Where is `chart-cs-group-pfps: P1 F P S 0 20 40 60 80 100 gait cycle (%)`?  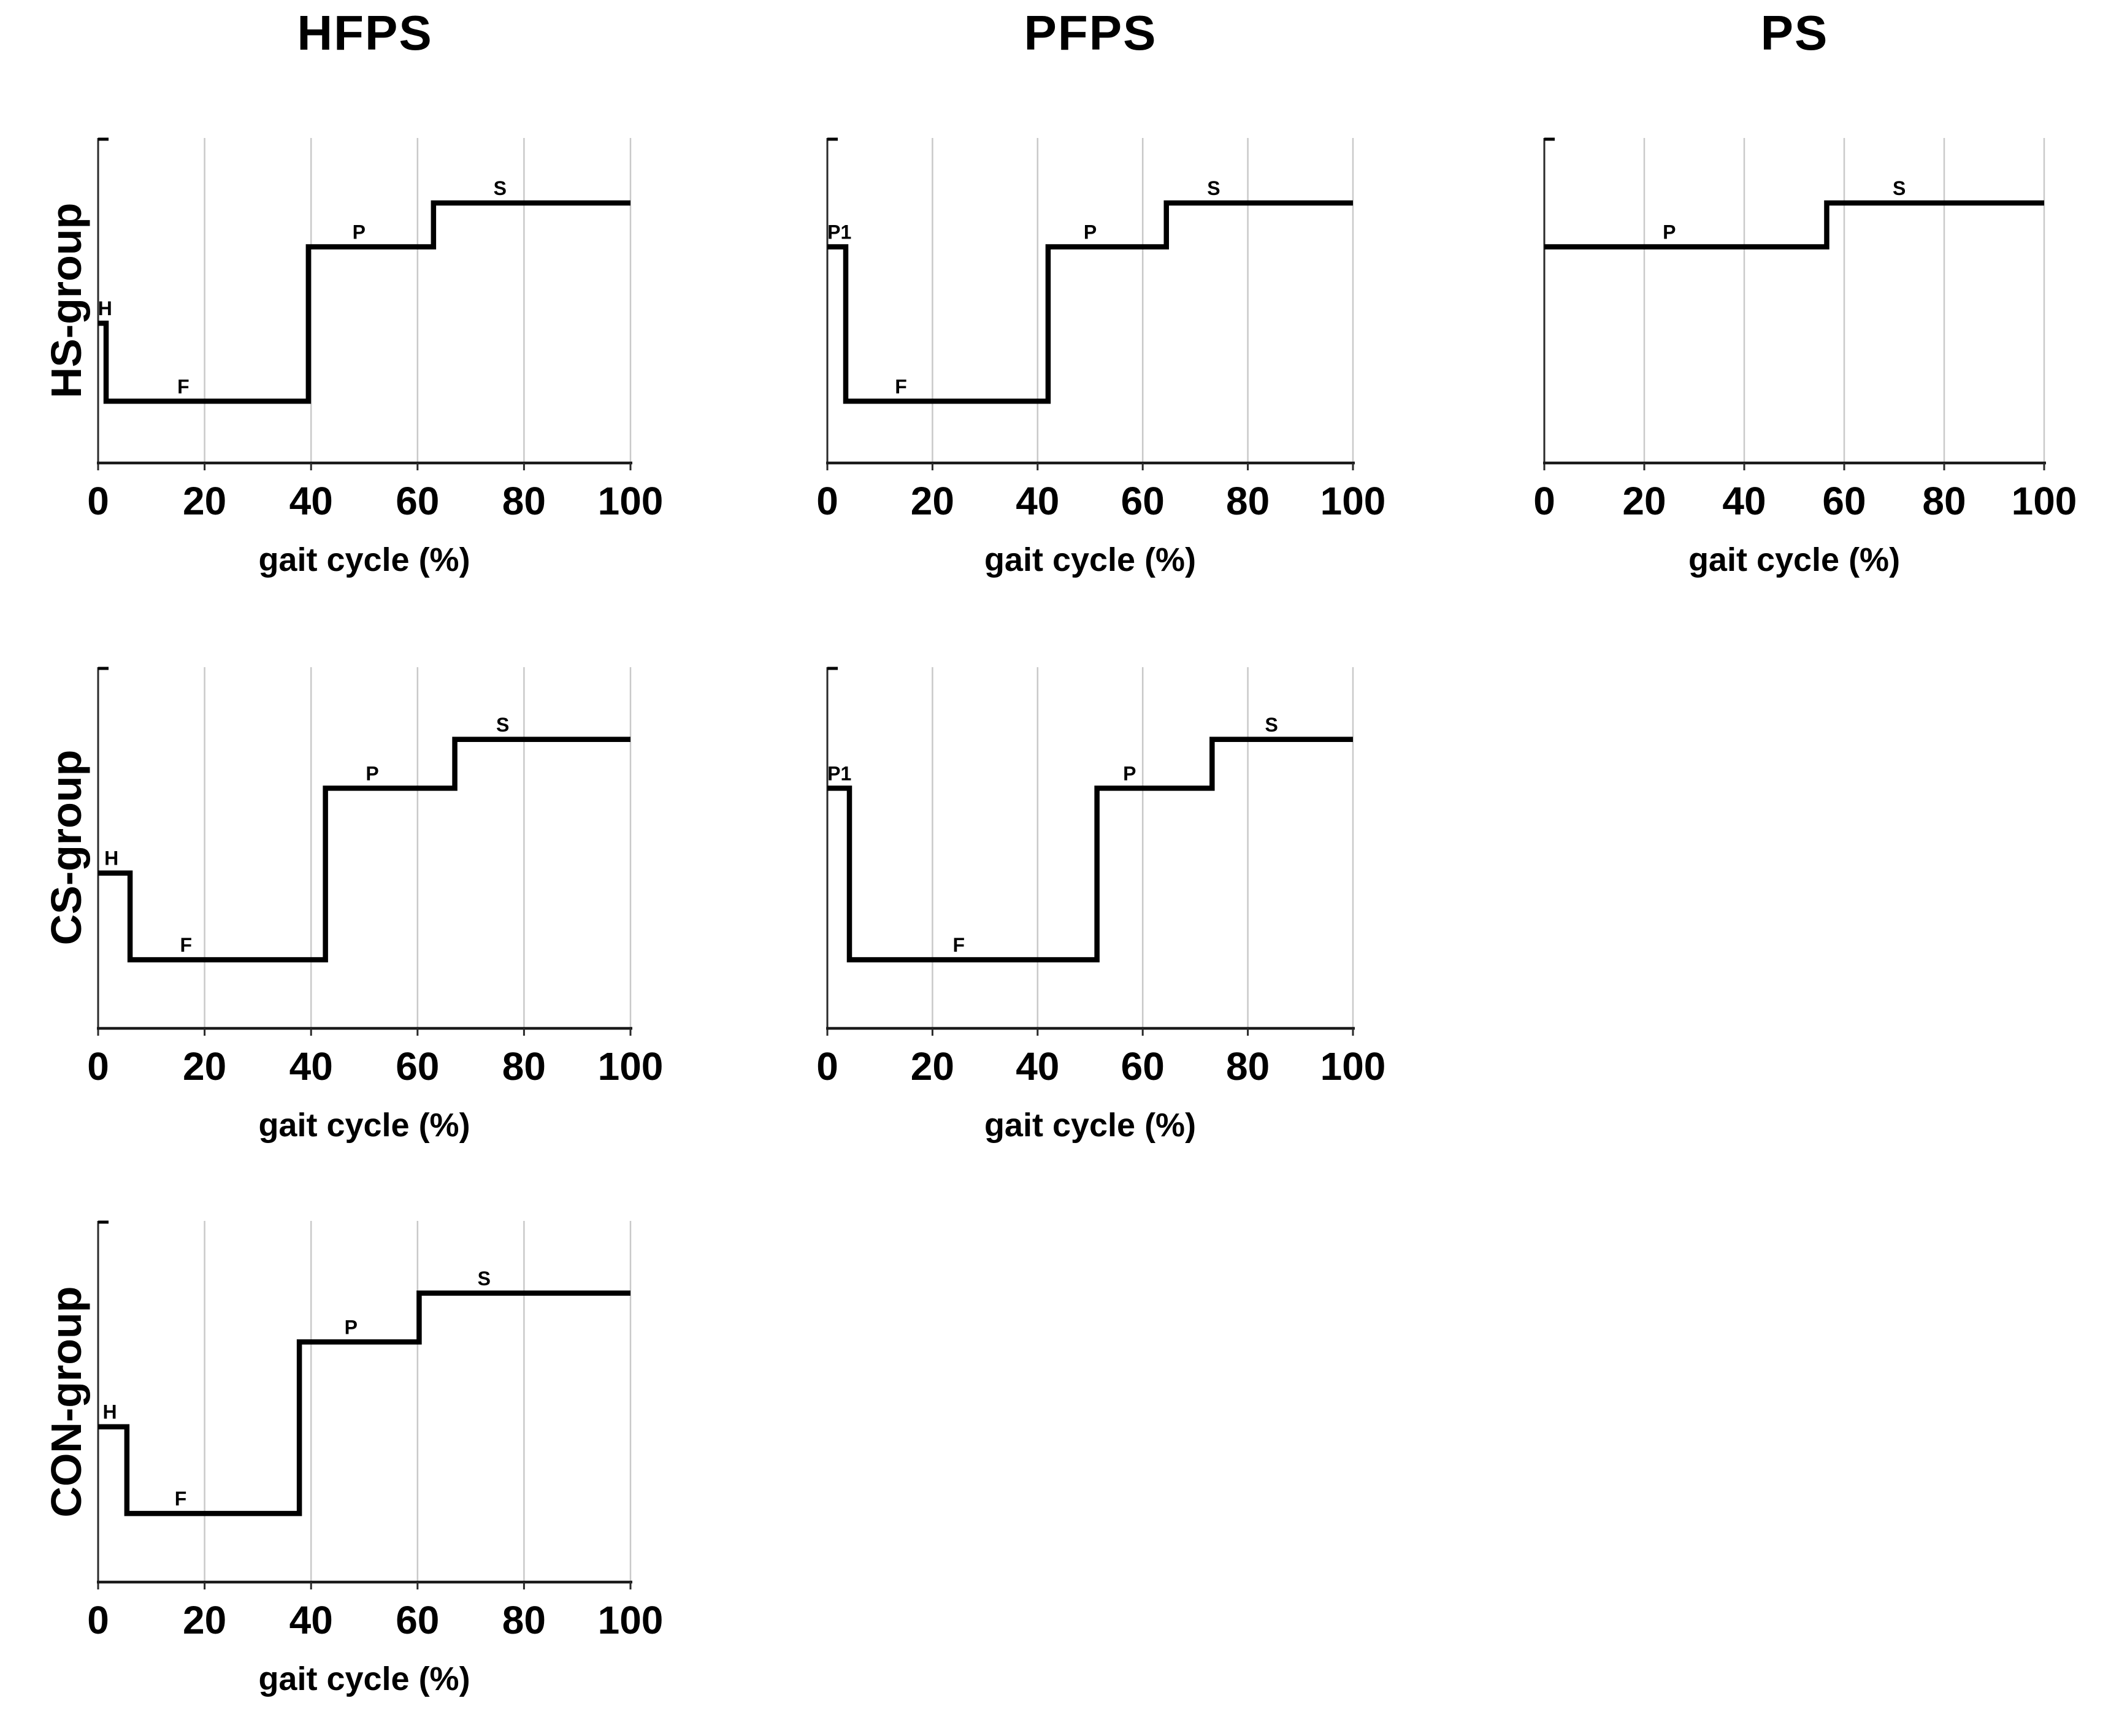
chart-cs-group-pfps: P1 F P S 0 20 40 60 80 100 gait cycle (%) is located at coordinates (1090, 912).